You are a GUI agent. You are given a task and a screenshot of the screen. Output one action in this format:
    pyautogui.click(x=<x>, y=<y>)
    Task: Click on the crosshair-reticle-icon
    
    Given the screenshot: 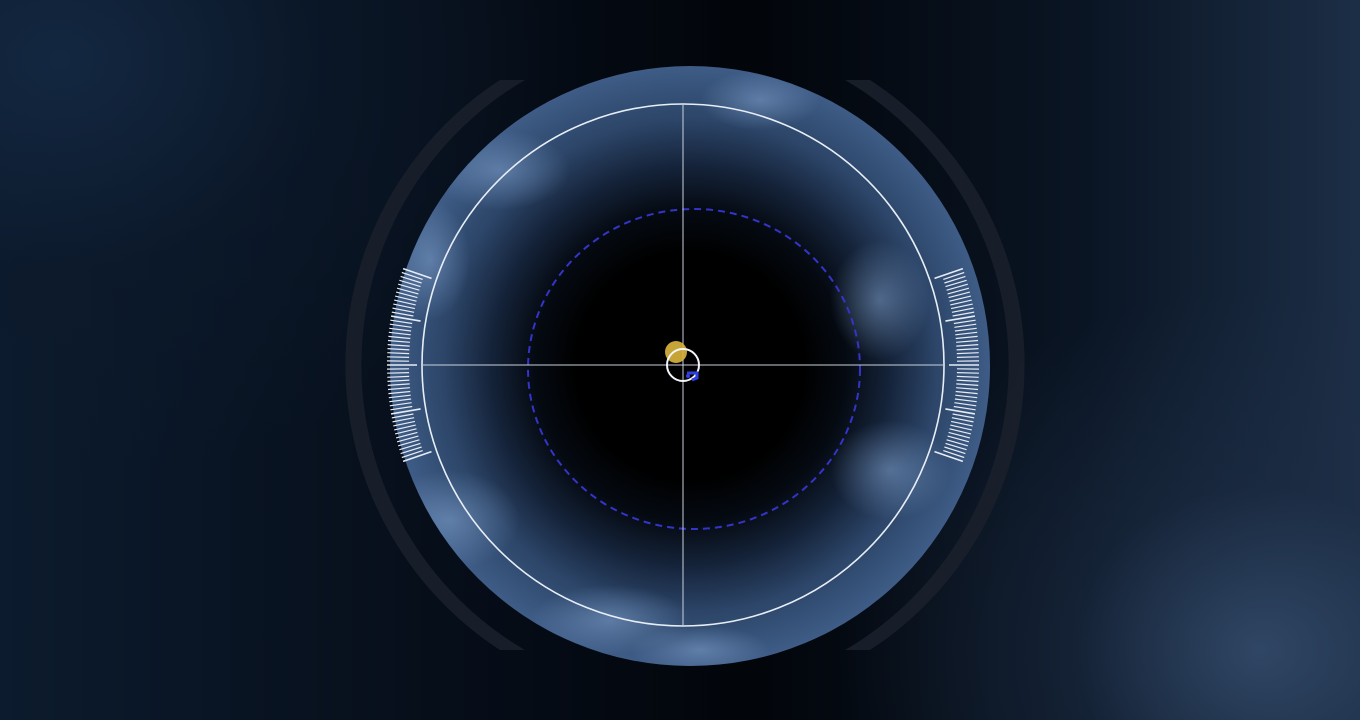 What is the action you would take?
    pyautogui.click(x=683, y=365)
    